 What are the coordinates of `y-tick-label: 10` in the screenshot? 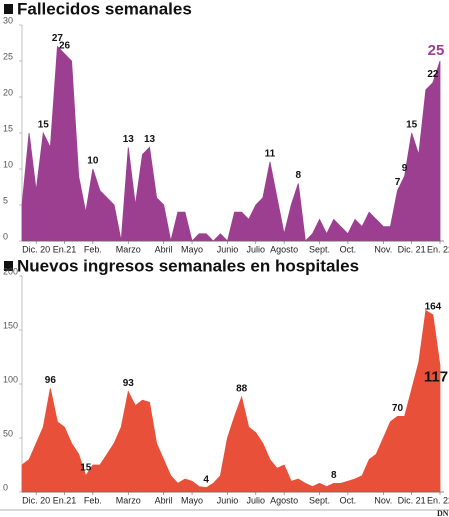 It's located at (8, 164).